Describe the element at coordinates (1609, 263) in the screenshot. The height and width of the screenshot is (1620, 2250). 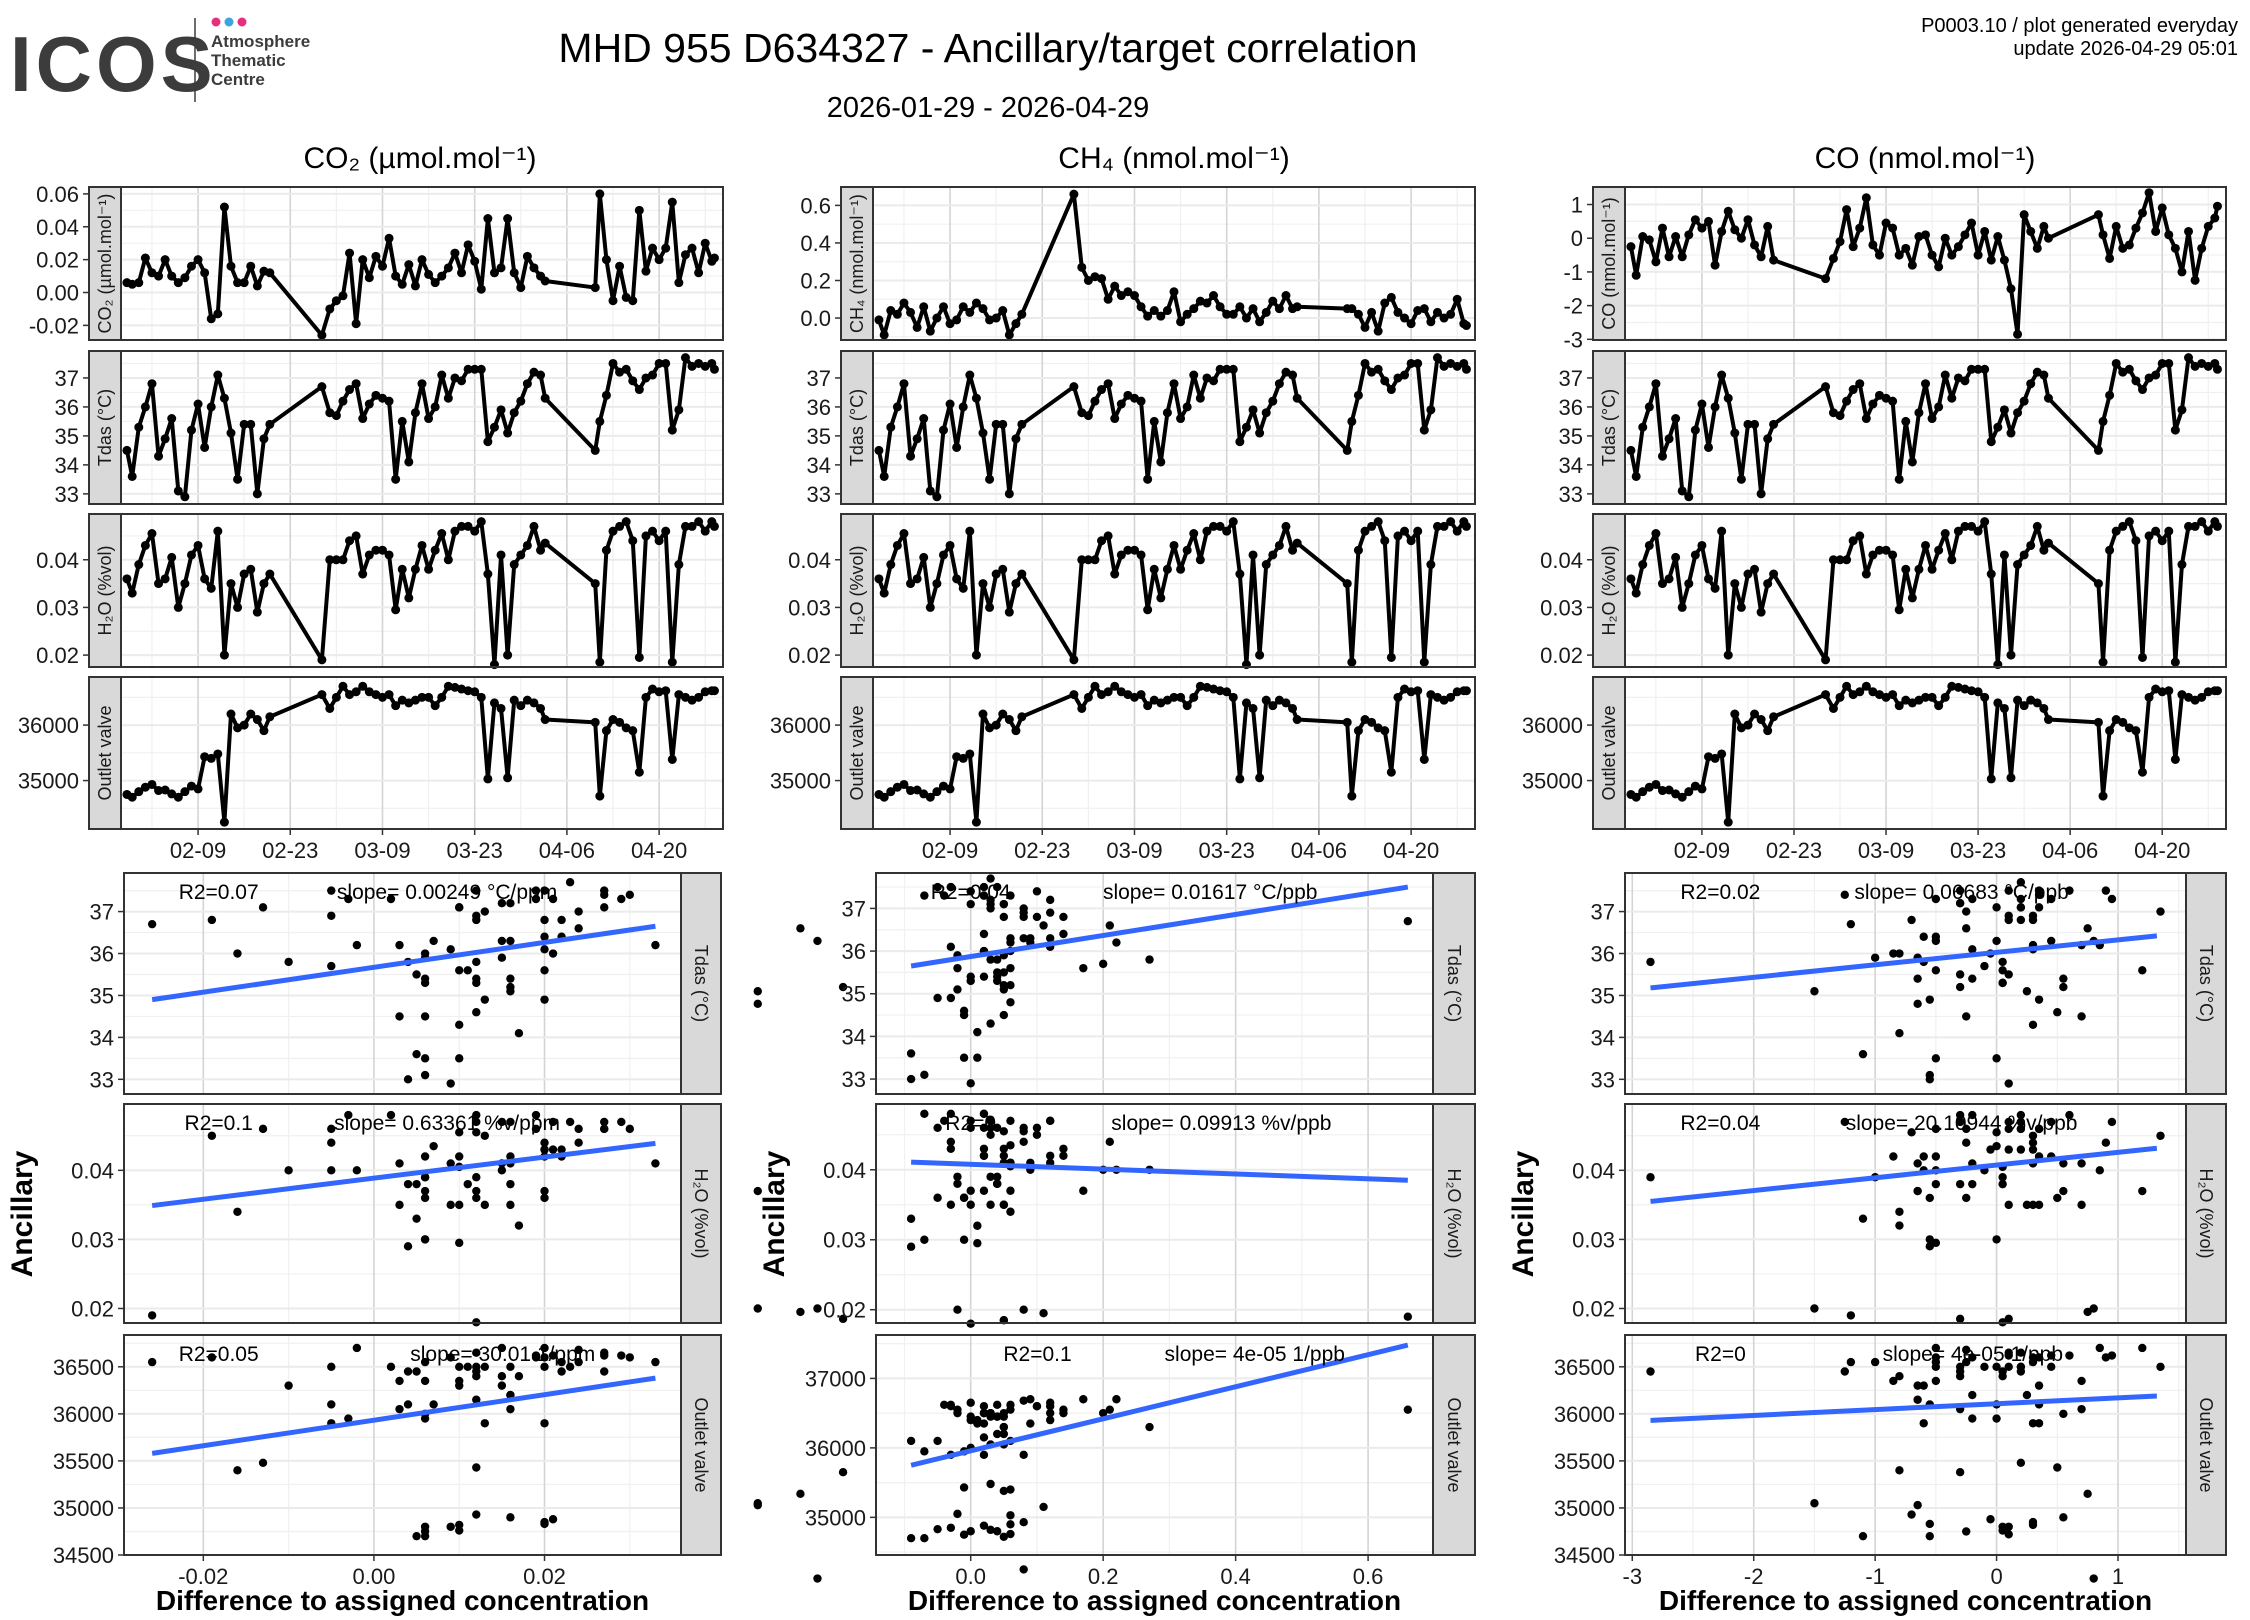
I see `strip-label: CO (nmol.mol⁻¹)` at that location.